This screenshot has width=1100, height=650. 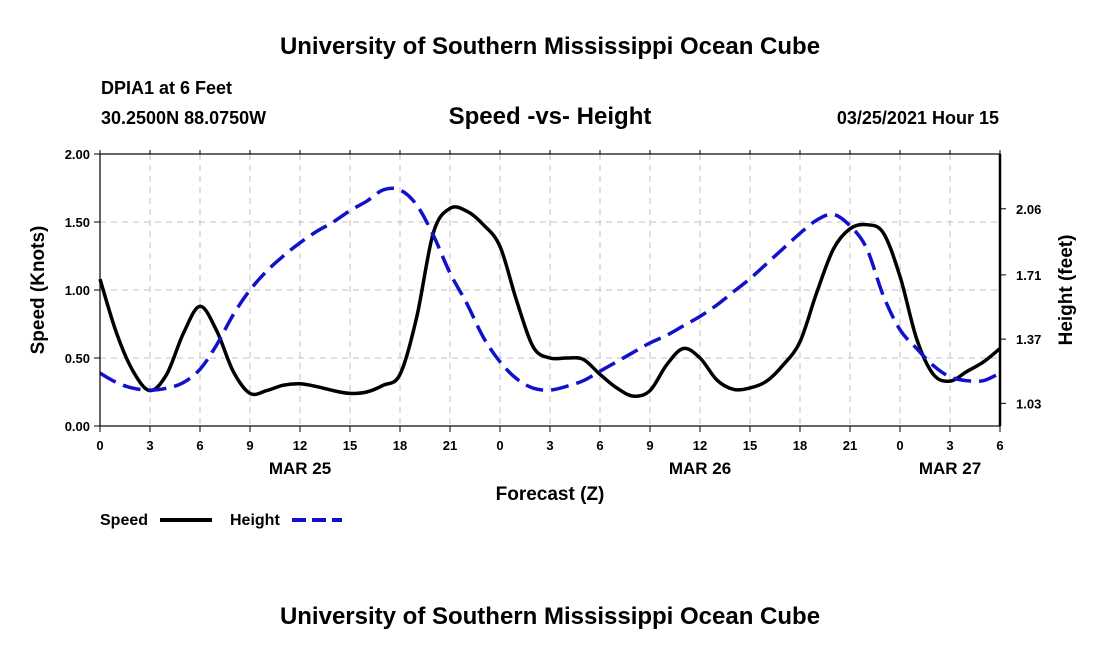 I want to click on y2-tick-label: 1.37, so click(x=1028, y=339).